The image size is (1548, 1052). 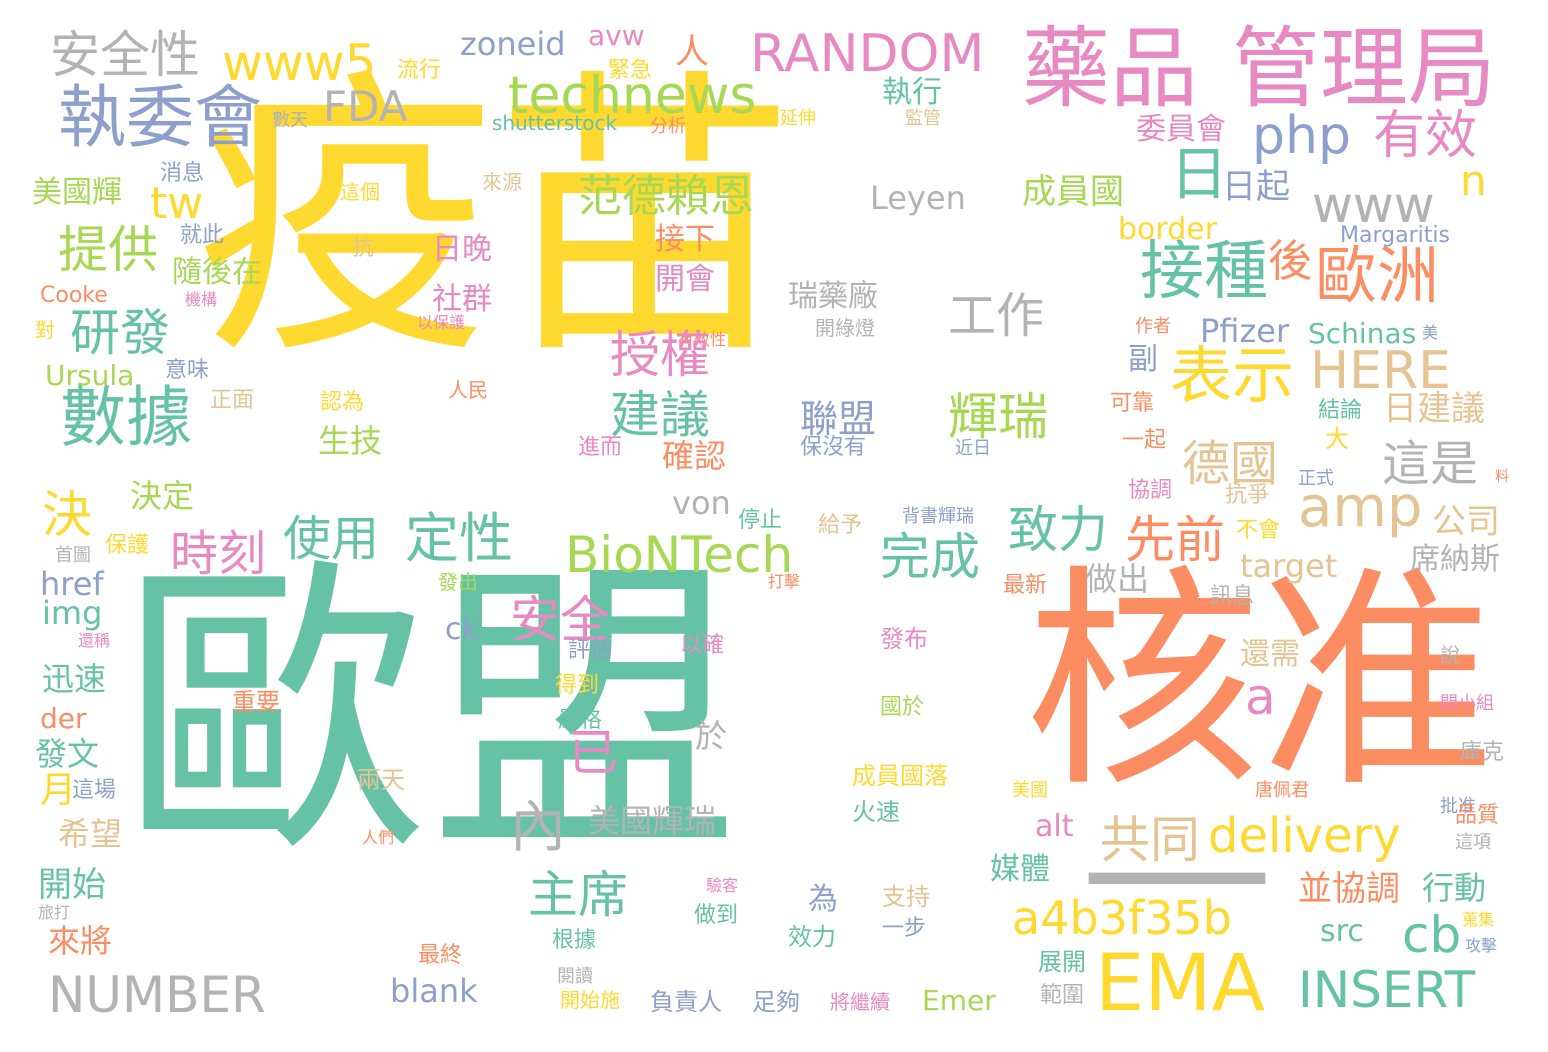 What do you see at coordinates (1168, 229) in the screenshot?
I see `word-border: border` at bounding box center [1168, 229].